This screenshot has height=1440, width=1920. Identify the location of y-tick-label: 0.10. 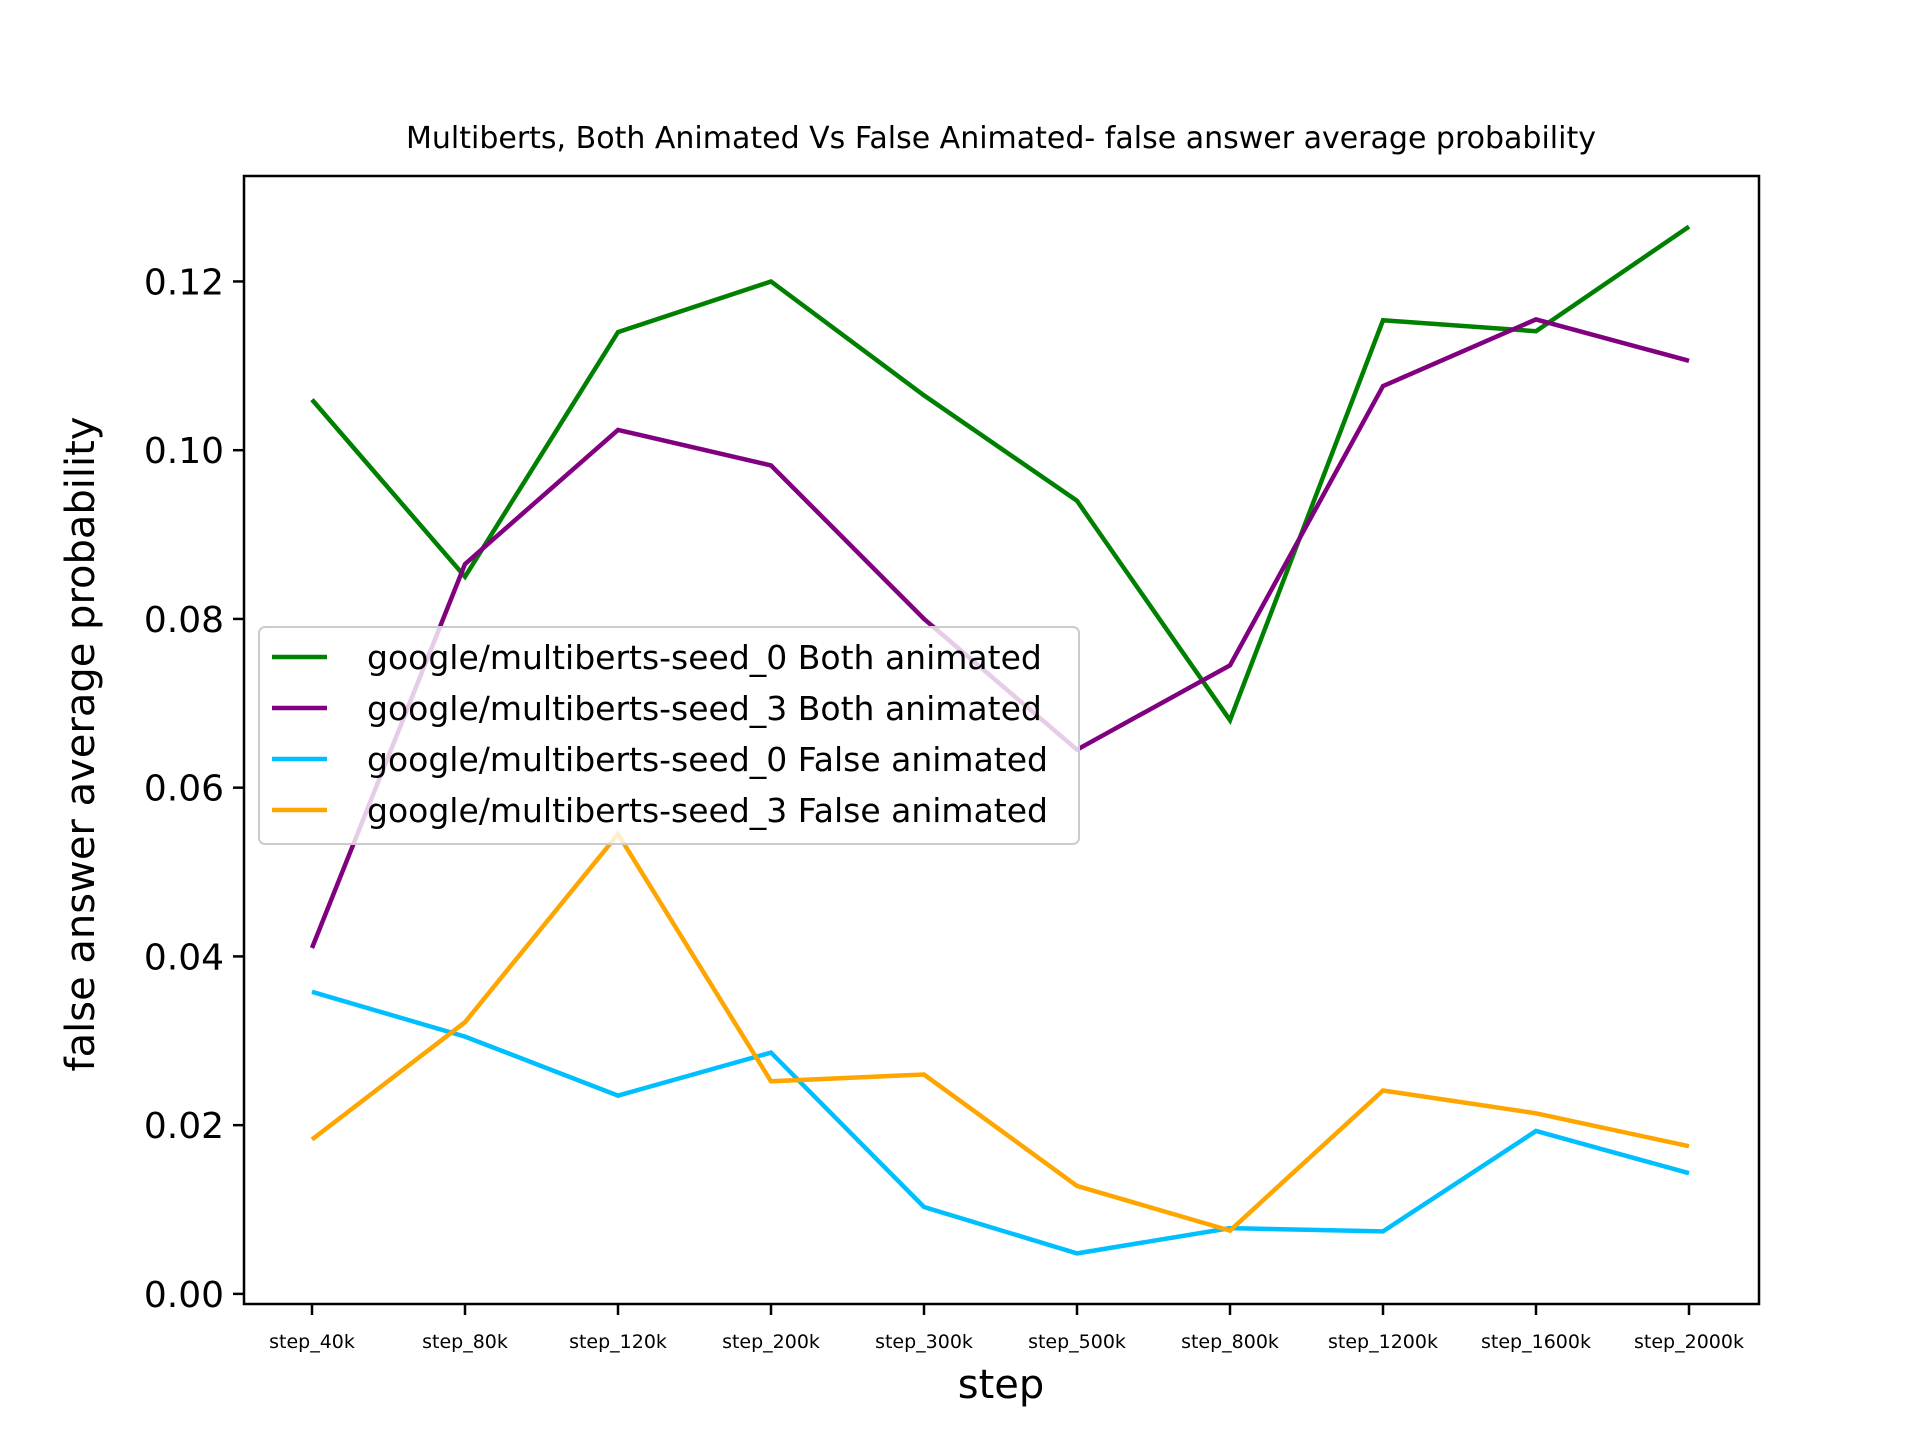
(184, 451).